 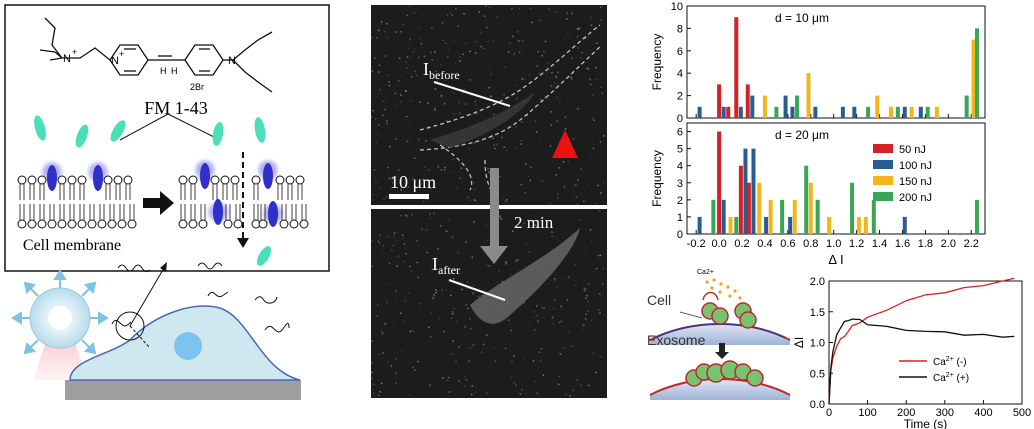 What do you see at coordinates (174, 71) in the screenshot?
I see `h-label-2: H` at bounding box center [174, 71].